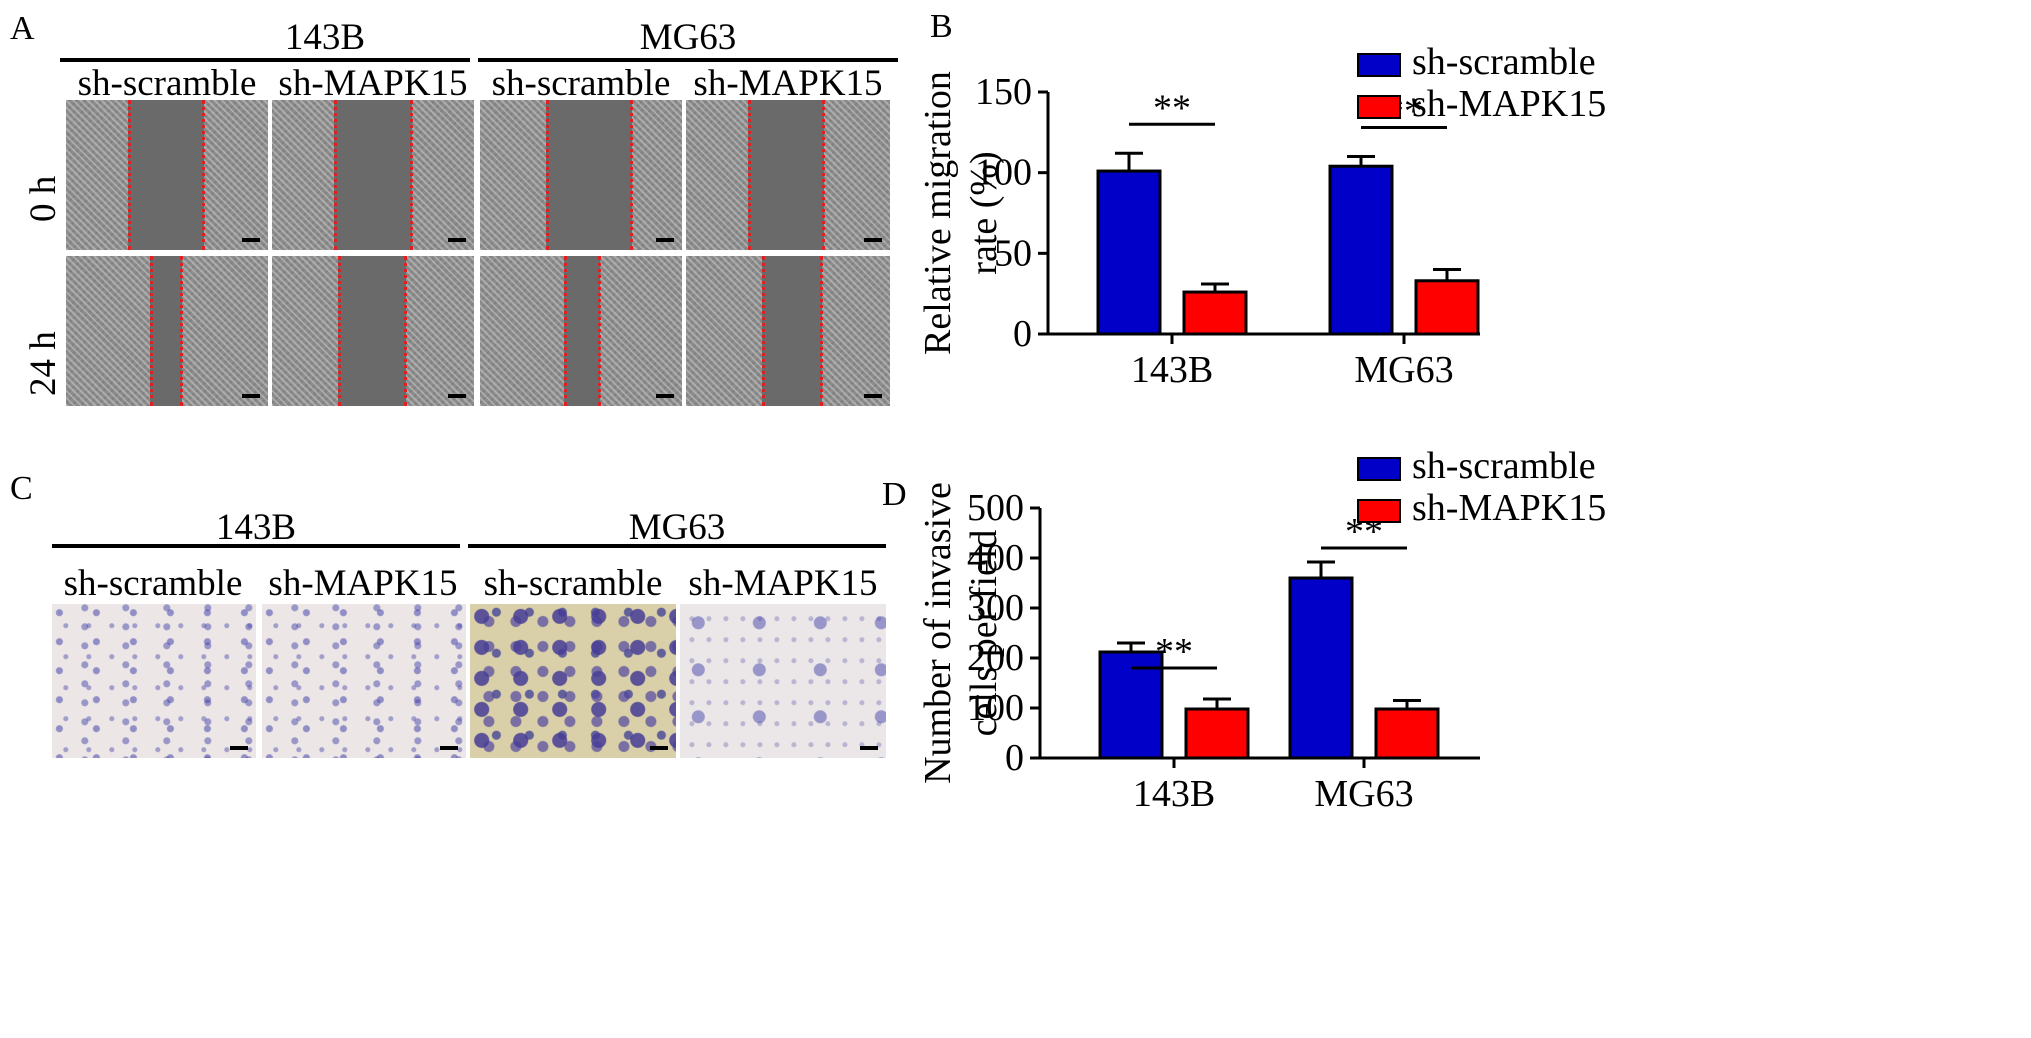 The height and width of the screenshot is (1038, 2031). I want to click on scratch-image-mg63-scramble-0h, so click(581, 175).